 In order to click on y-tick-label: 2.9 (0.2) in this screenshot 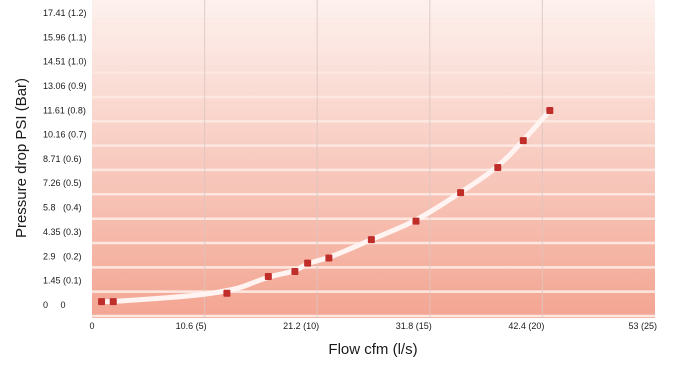, I will do `click(62, 256)`.